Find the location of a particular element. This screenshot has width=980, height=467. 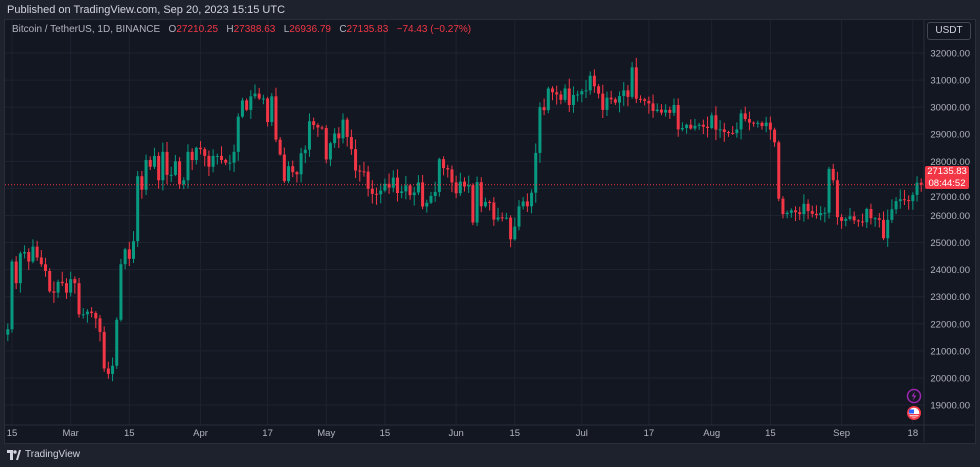

time-tick-label: May is located at coordinates (326, 433).